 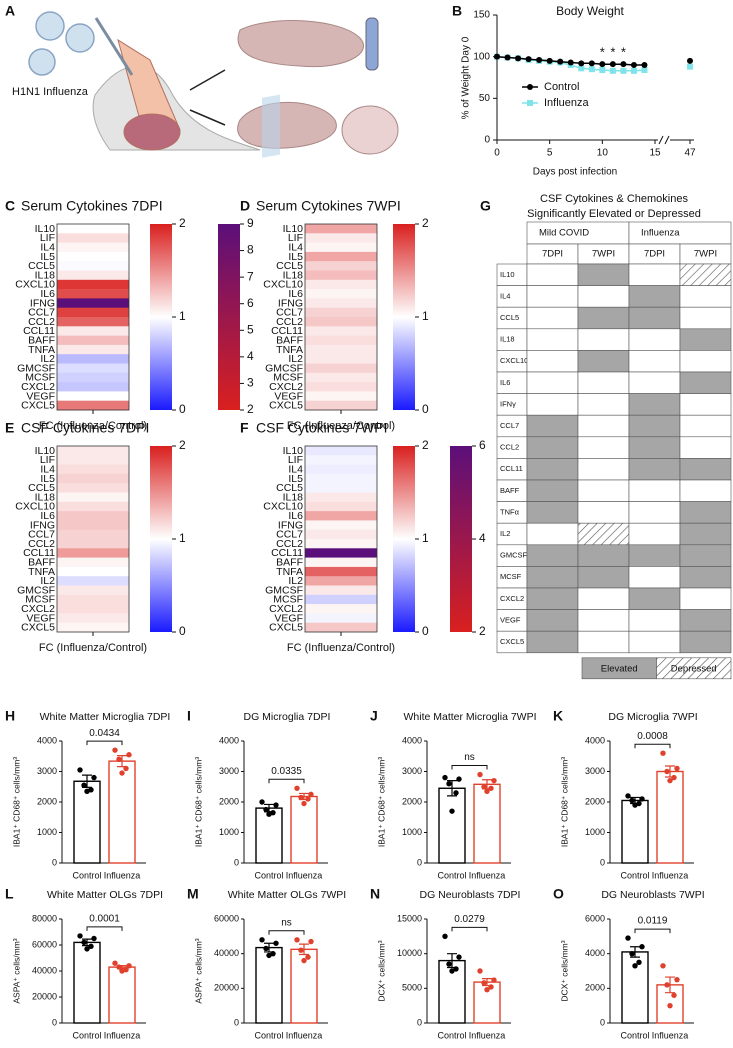 What do you see at coordinates (619, 668) in the screenshot?
I see `legend-label: Elevated` at bounding box center [619, 668].